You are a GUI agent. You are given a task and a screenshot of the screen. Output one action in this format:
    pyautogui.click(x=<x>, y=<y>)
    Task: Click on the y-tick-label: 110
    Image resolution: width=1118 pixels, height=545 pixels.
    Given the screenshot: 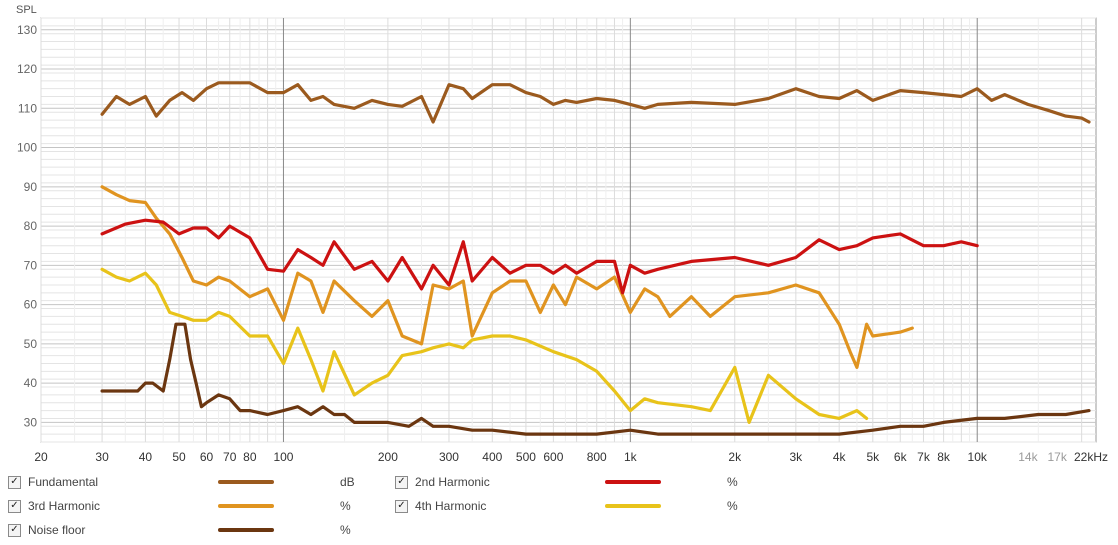 What is the action you would take?
    pyautogui.click(x=27, y=108)
    